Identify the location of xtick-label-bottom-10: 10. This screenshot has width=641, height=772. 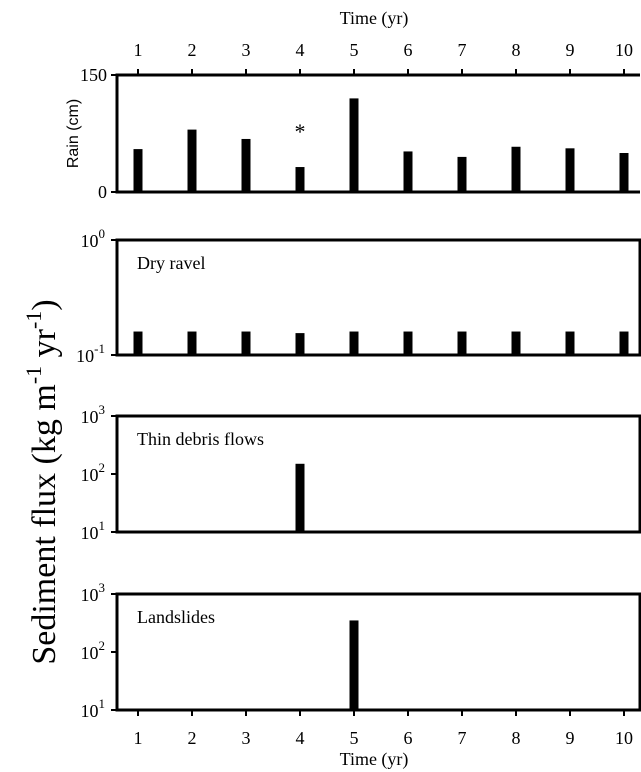
(624, 738).